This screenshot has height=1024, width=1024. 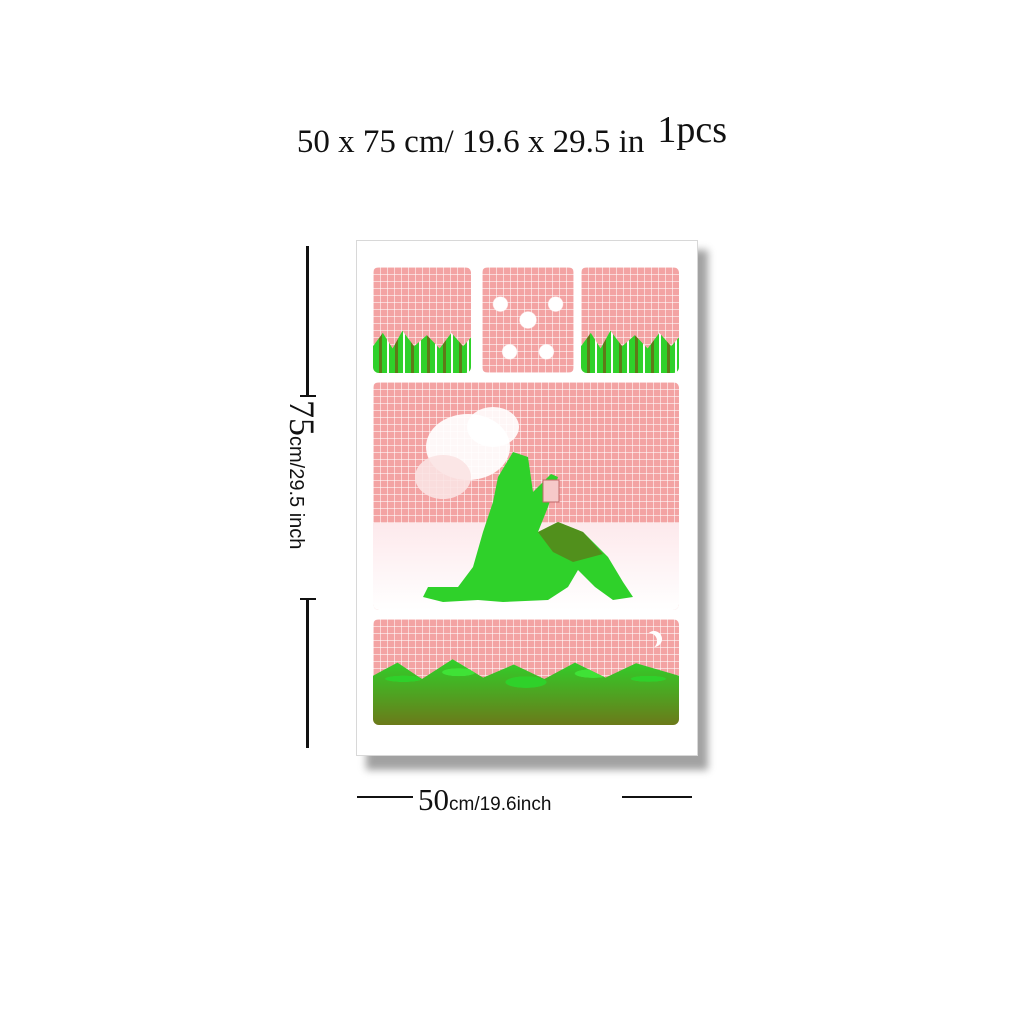 I want to click on width-unit: cm/19.6inch, so click(x=500, y=804).